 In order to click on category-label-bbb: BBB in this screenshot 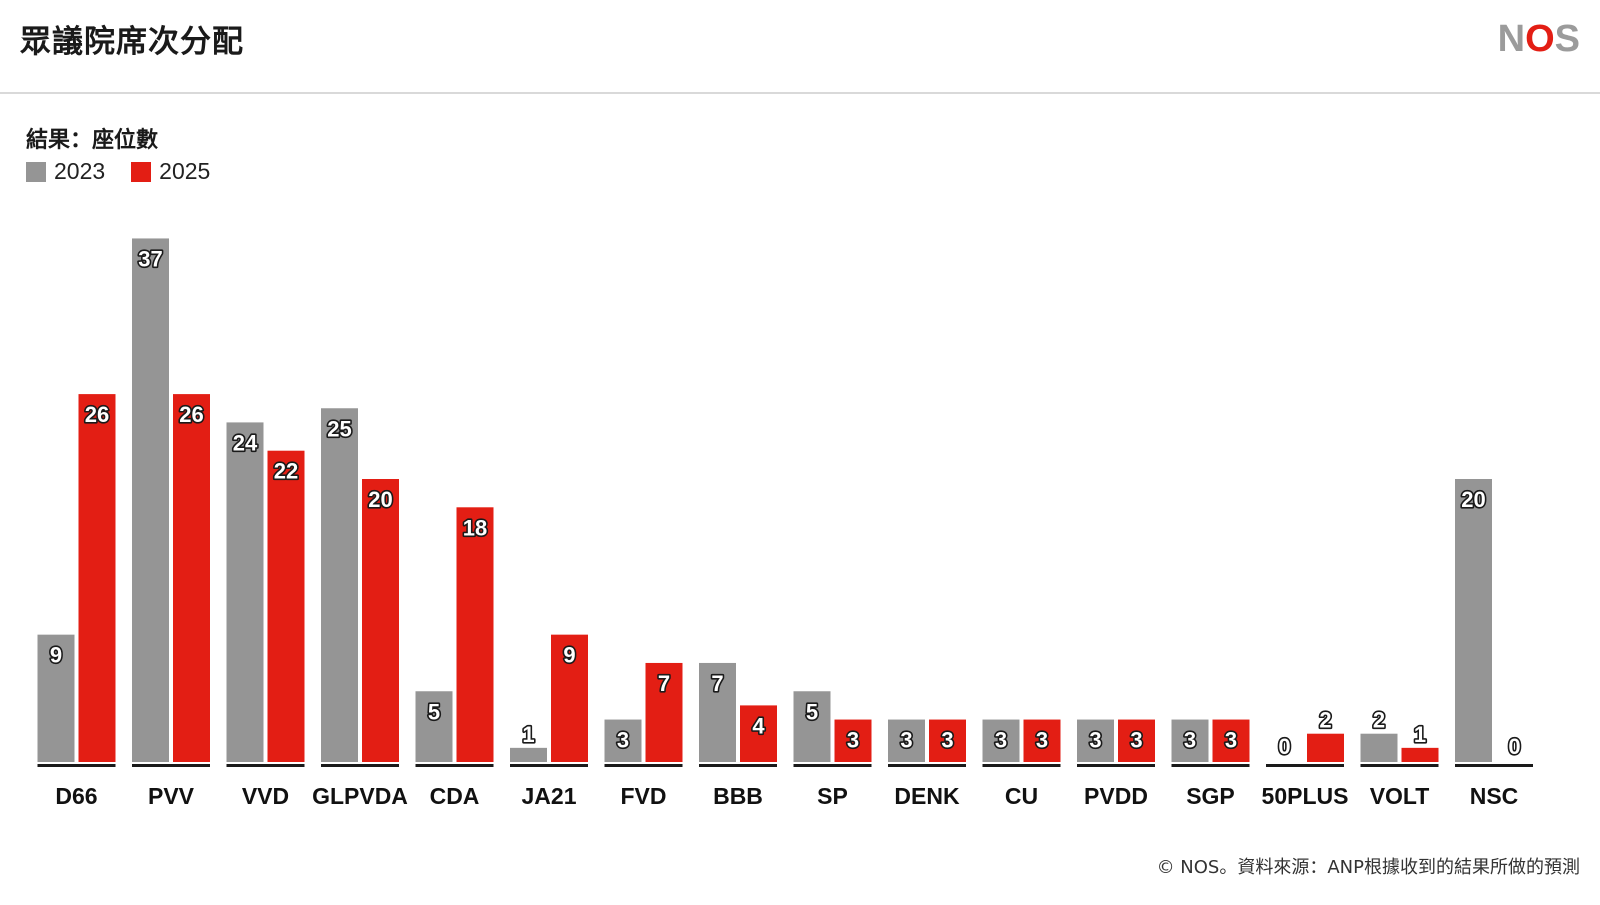, I will do `click(738, 796)`.